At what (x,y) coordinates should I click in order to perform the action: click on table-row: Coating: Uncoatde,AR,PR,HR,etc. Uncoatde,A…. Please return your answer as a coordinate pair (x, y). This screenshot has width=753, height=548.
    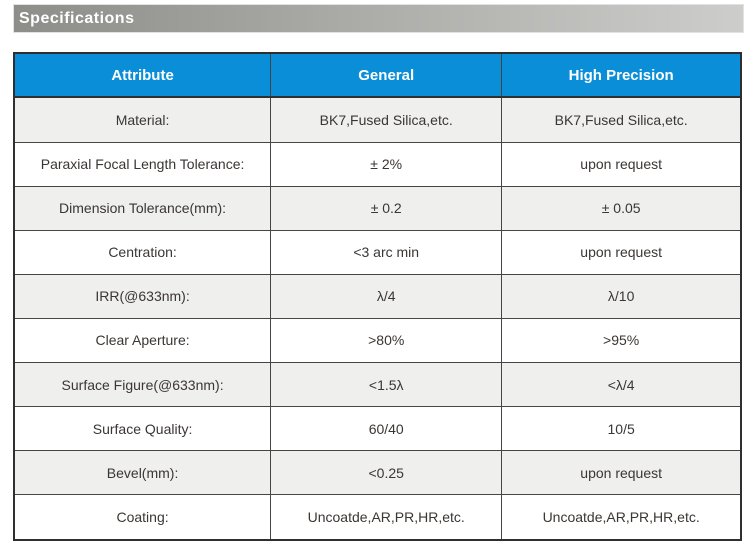
    Looking at the image, I should click on (377, 517).